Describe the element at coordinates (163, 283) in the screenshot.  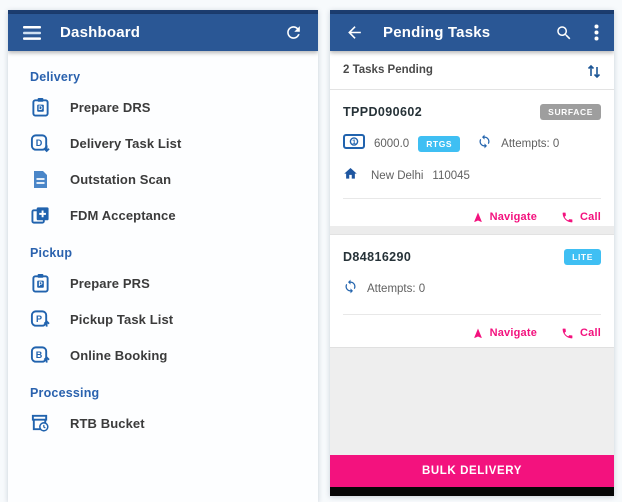
I see `menu-item-prepare-prs: P Prepare PRS` at that location.